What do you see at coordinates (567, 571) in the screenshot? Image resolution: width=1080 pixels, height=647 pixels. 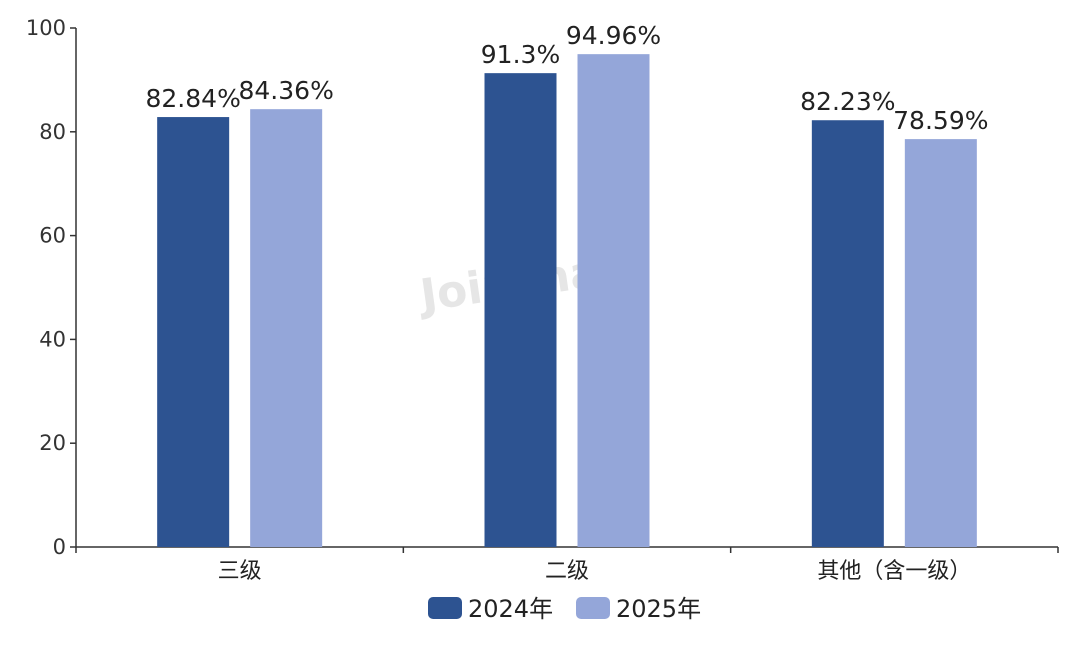 I see `x-category-label: 二级` at bounding box center [567, 571].